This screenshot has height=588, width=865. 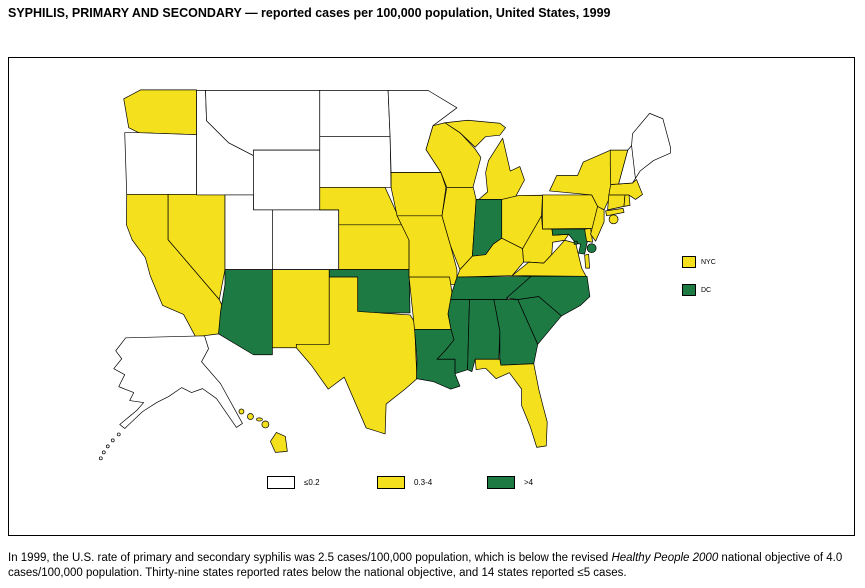 I want to click on dc-marker, so click(x=591, y=248).